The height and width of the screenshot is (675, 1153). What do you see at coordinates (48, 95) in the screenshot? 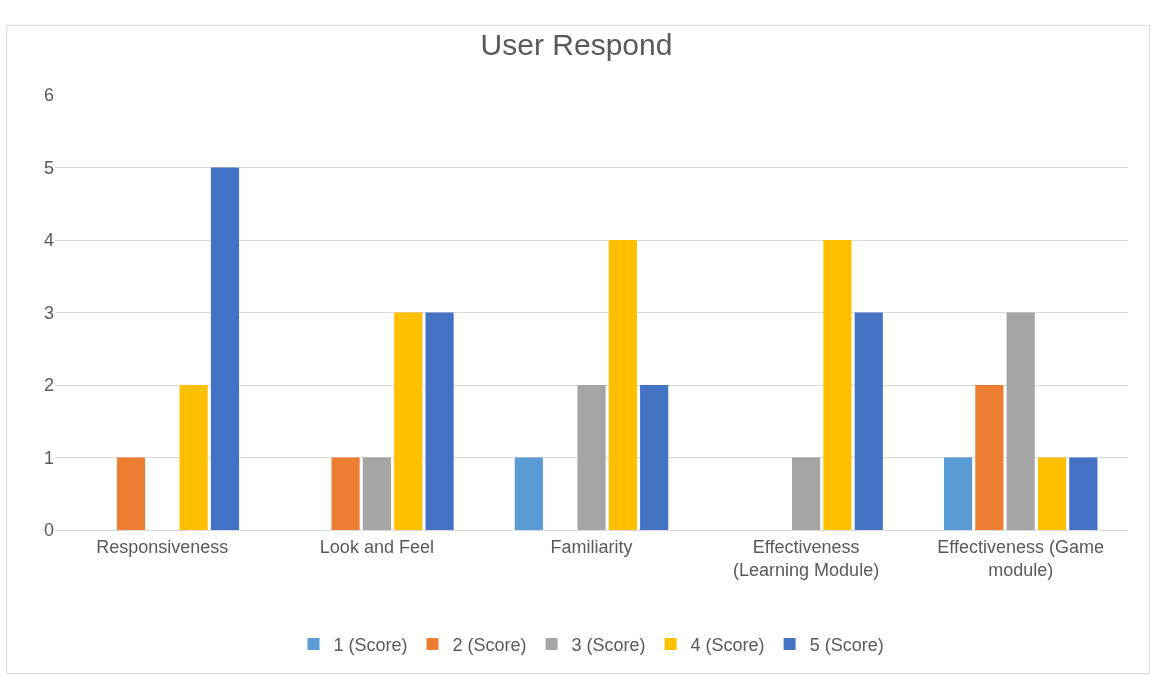
I see `y-tick-label: 6` at bounding box center [48, 95].